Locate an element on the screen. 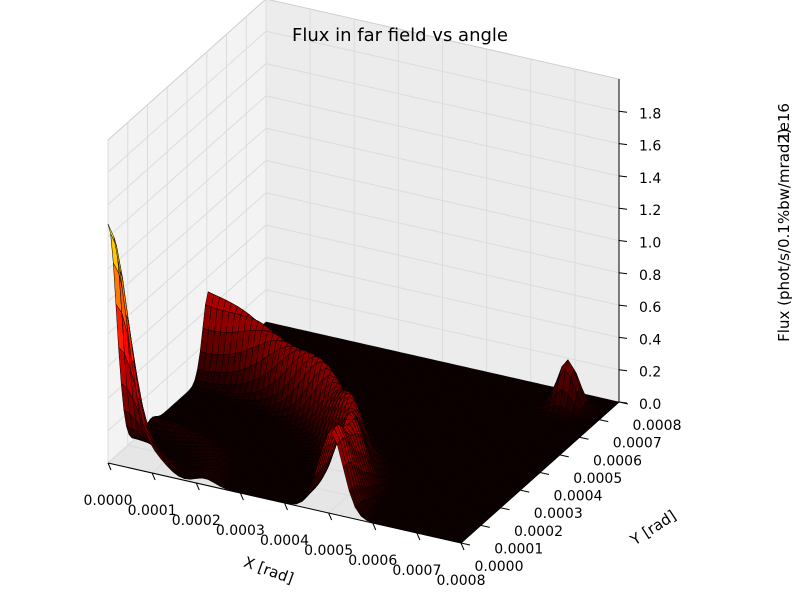  z-tick-label: 1.0 is located at coordinates (650, 244).